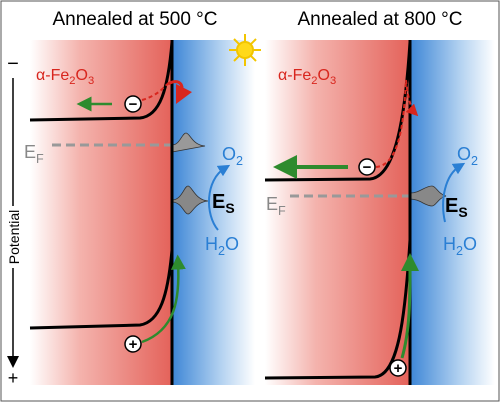 The width and height of the screenshot is (500, 402). What do you see at coordinates (397, 123) in the screenshot?
I see `electron-path` at bounding box center [397, 123].